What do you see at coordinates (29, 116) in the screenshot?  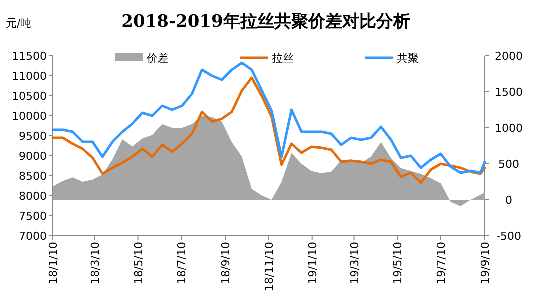 I see `y-tick-label: 10000` at bounding box center [29, 116].